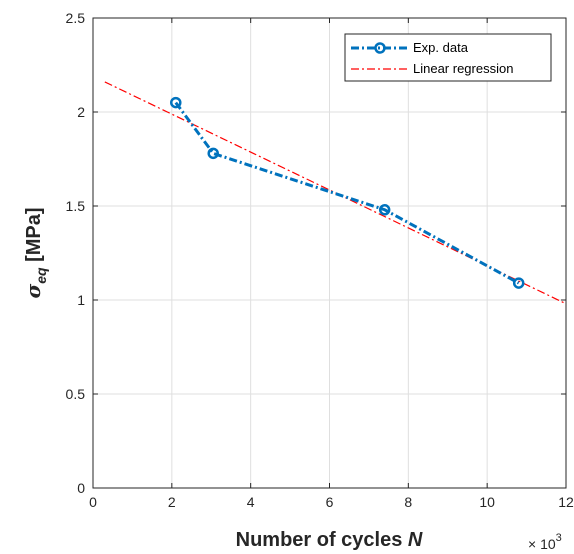  What do you see at coordinates (34, 237) in the screenshot?
I see `y-axis-label-unit: [MPa]` at bounding box center [34, 237].